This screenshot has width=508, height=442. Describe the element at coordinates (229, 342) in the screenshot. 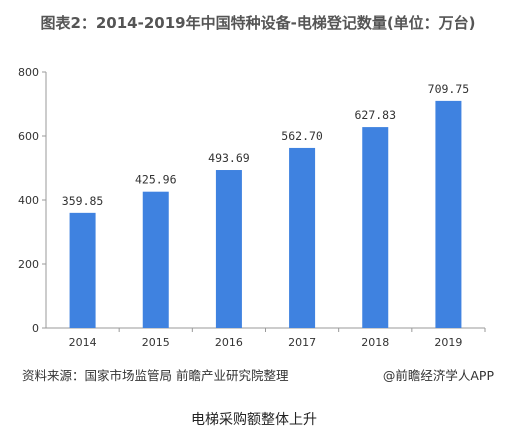

I see `x-tick-label: 2016` at that location.